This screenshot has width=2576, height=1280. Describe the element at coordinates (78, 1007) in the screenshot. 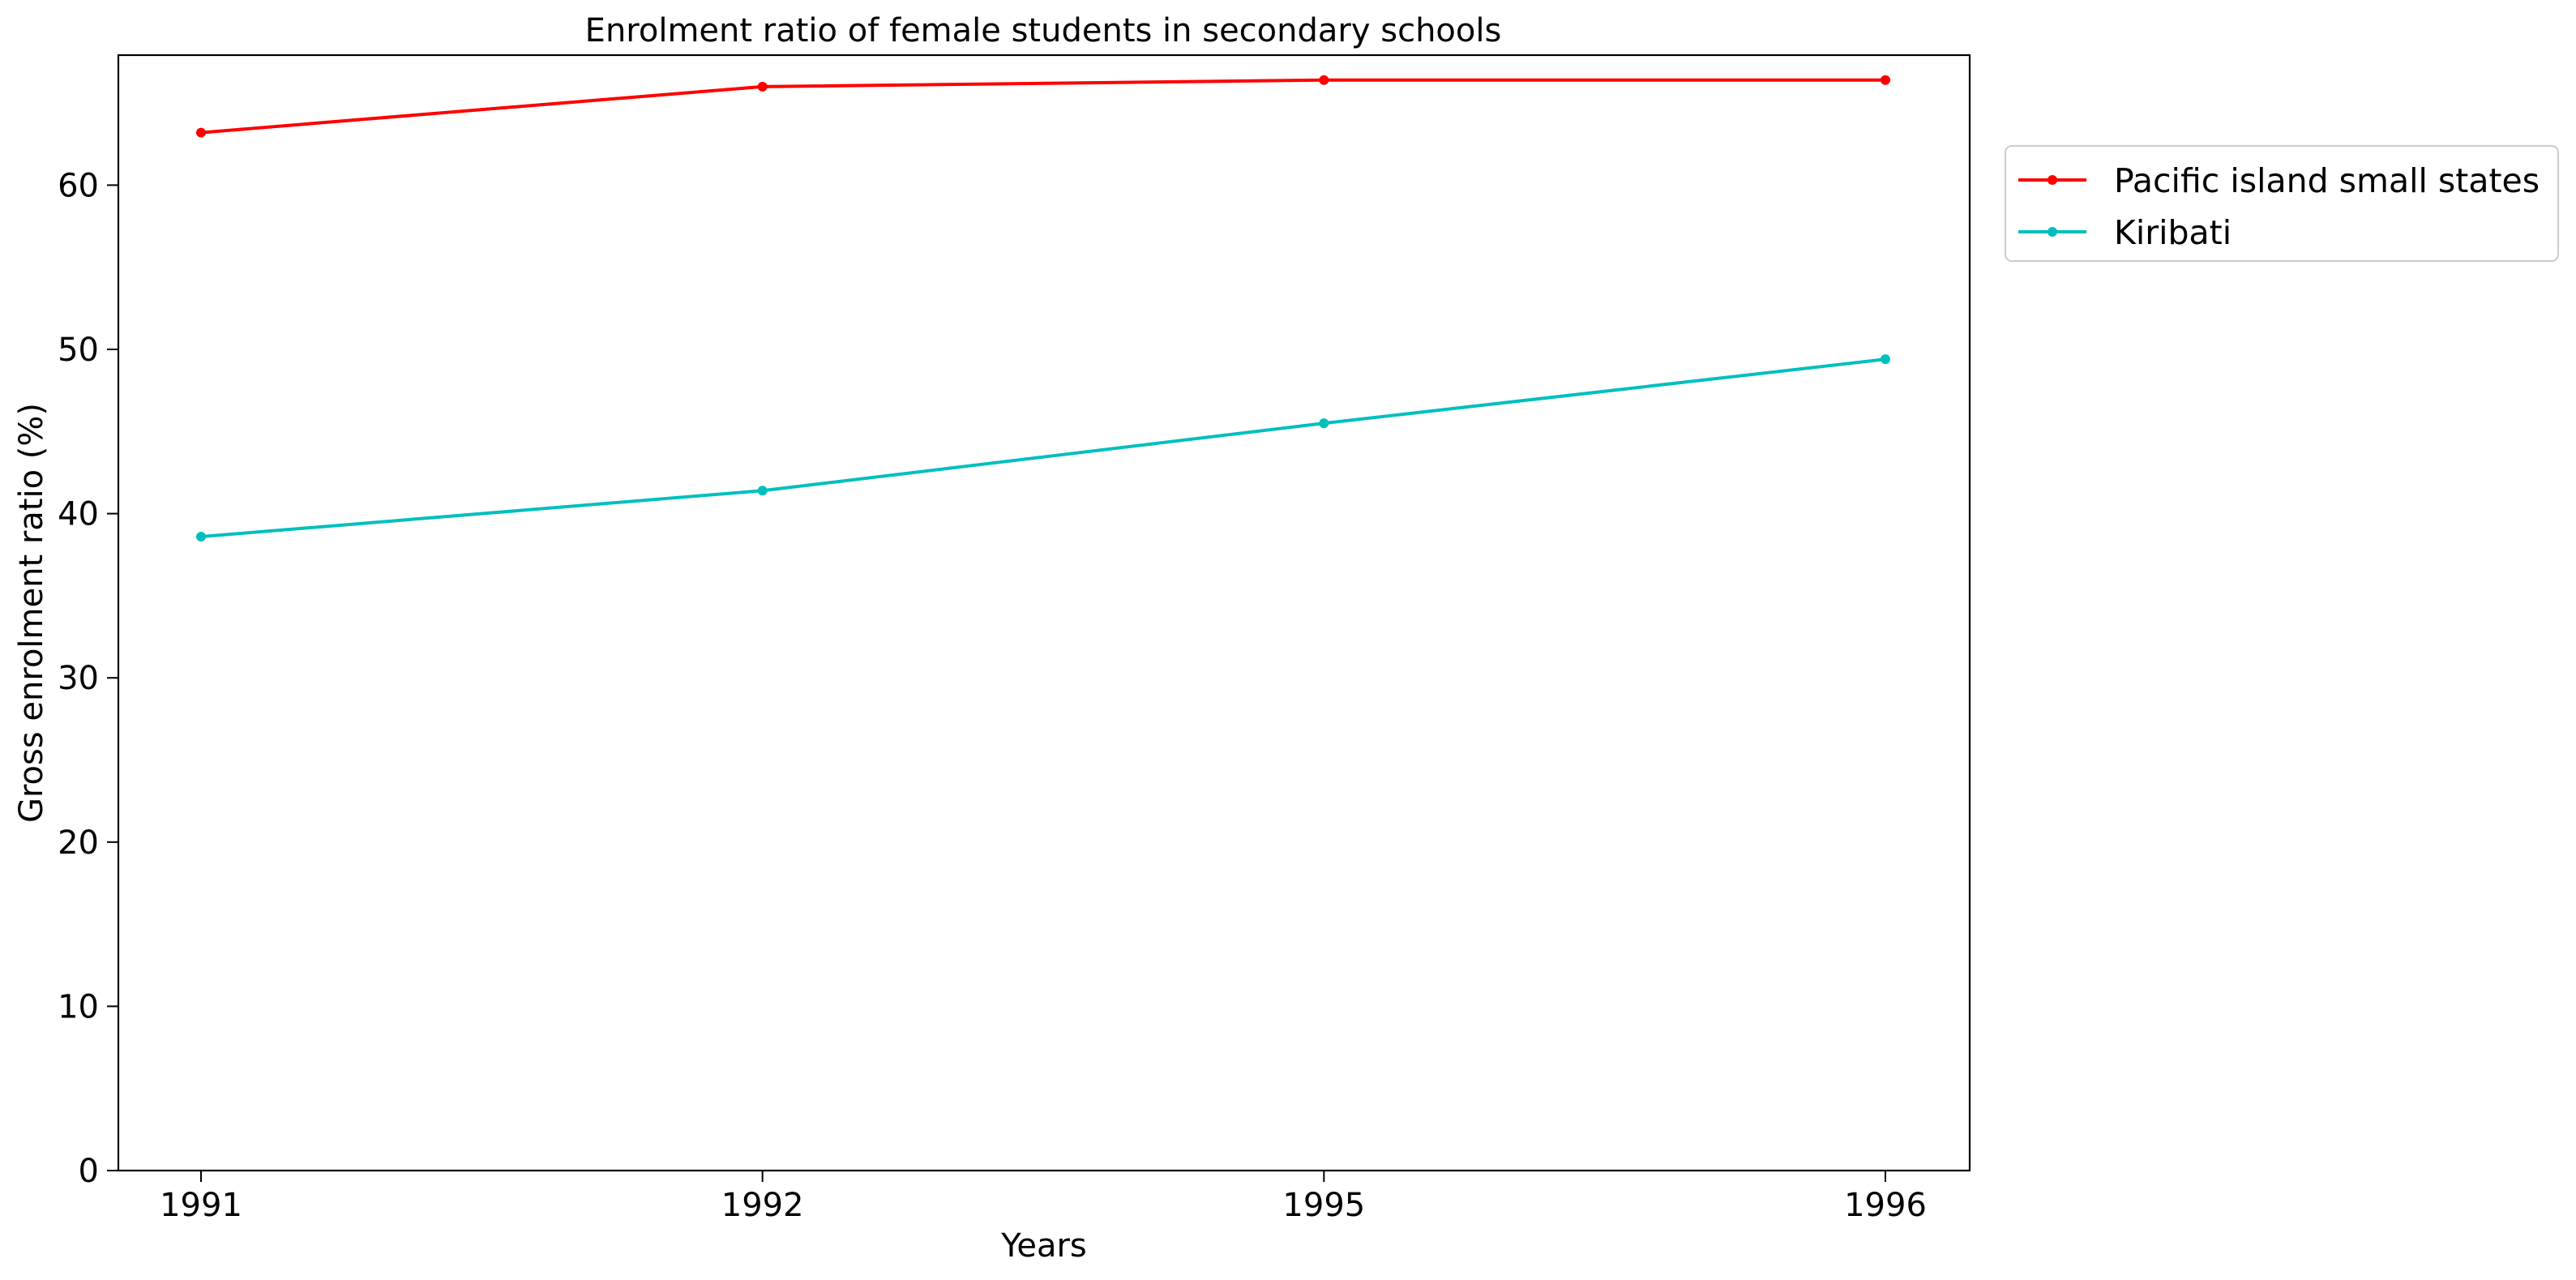

I see `y-tick-label: 10` at that location.